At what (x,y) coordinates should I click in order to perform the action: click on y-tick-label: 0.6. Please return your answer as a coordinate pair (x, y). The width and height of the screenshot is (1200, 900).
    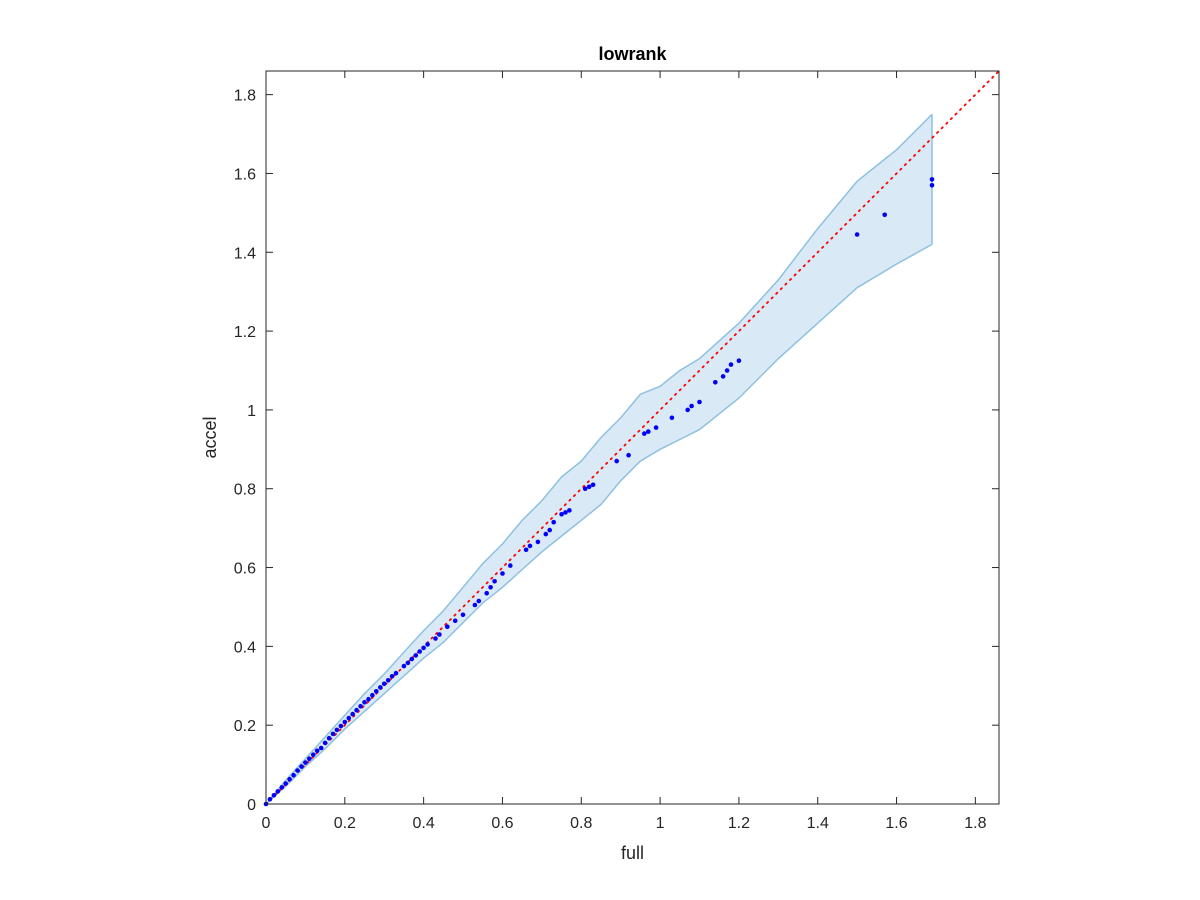
    Looking at the image, I should click on (245, 569).